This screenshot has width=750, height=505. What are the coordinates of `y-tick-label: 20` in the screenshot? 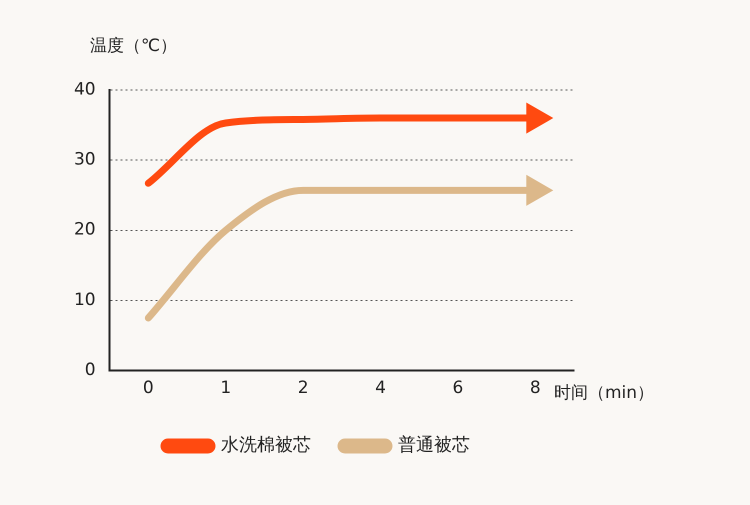 It's located at (85, 230).